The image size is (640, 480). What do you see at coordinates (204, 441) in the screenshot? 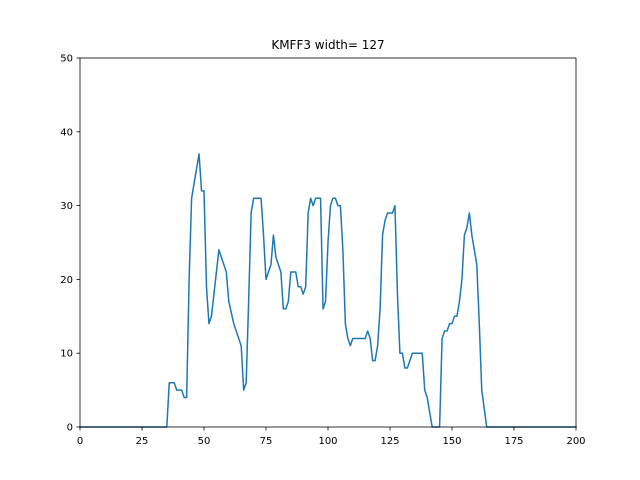
I see `x-tick-label: 50` at bounding box center [204, 441].